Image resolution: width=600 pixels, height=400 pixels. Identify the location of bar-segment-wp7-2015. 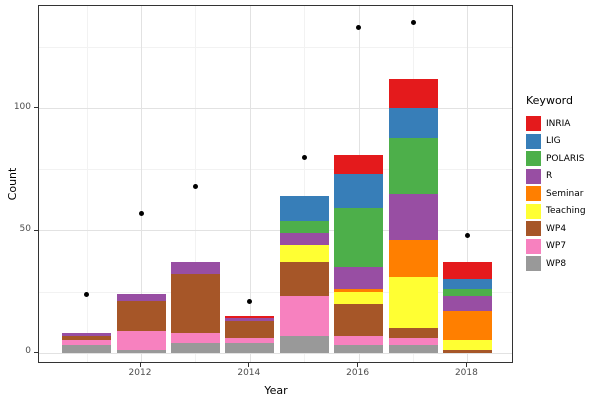
(304, 316).